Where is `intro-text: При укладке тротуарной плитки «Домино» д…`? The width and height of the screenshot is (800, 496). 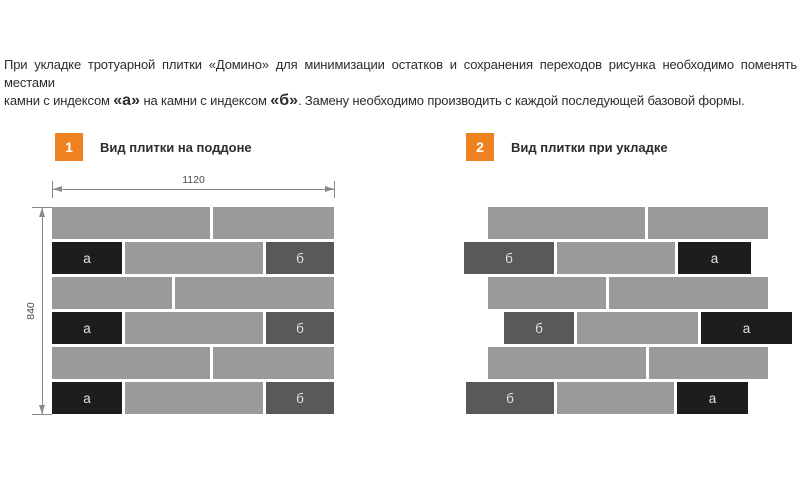
intro-text: При укладке тротуарной плитки «Домино» д… is located at coordinates (400, 73).